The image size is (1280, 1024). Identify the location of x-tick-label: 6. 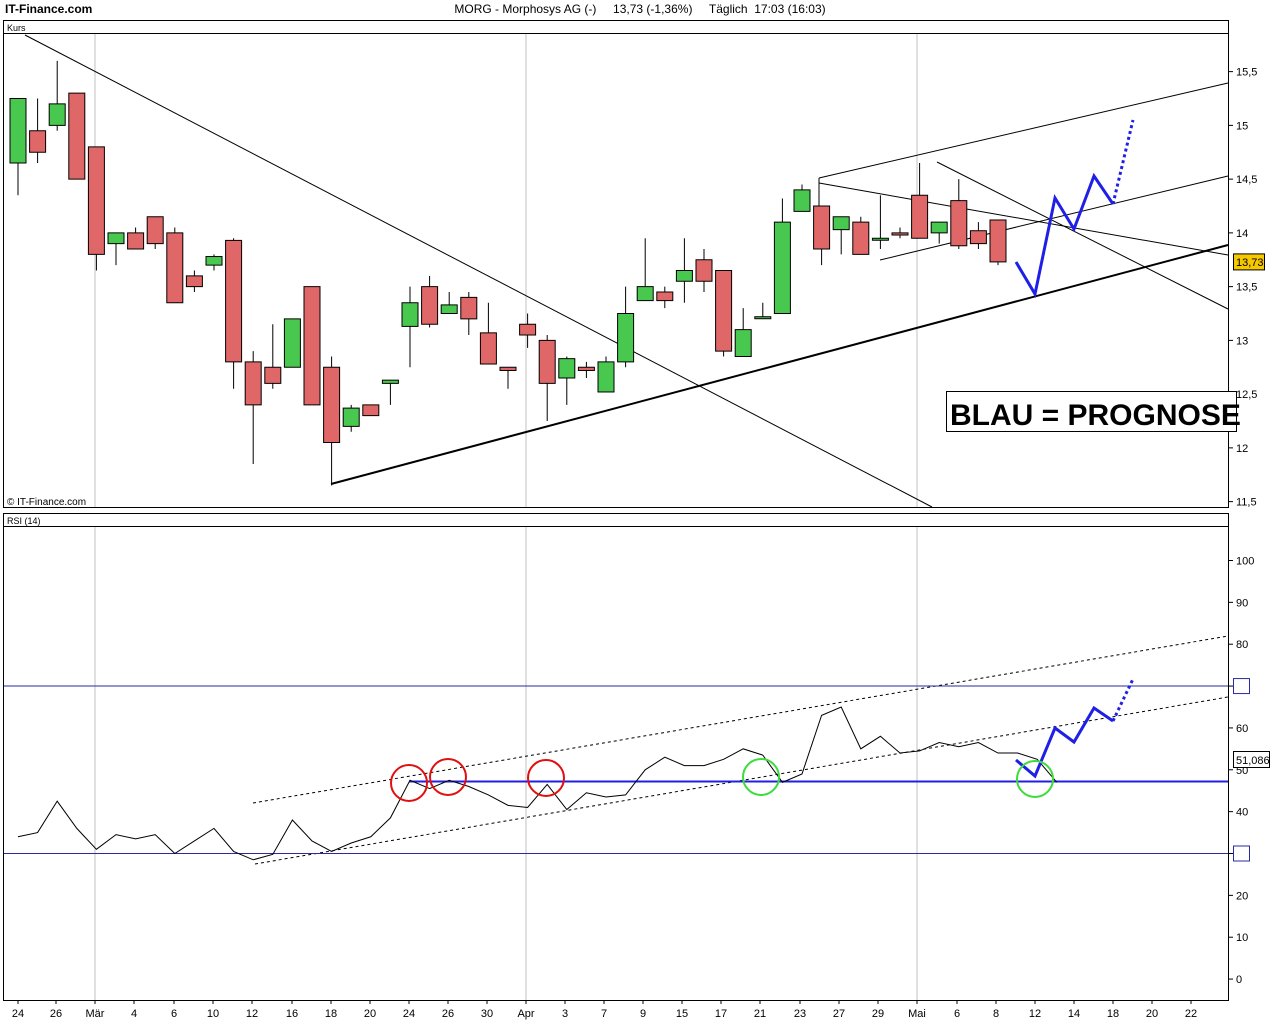
(957, 1014).